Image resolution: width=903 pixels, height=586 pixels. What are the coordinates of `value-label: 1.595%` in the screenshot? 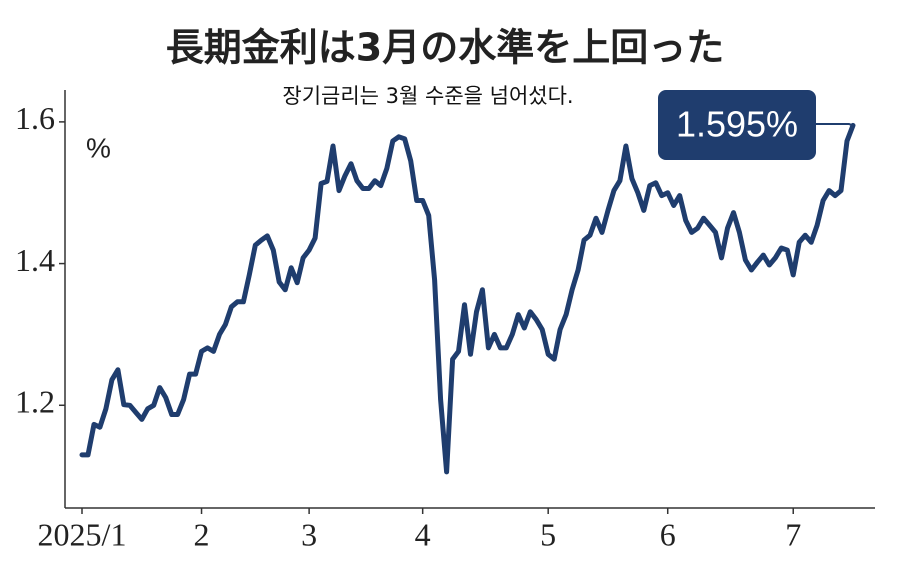 It's located at (737, 124).